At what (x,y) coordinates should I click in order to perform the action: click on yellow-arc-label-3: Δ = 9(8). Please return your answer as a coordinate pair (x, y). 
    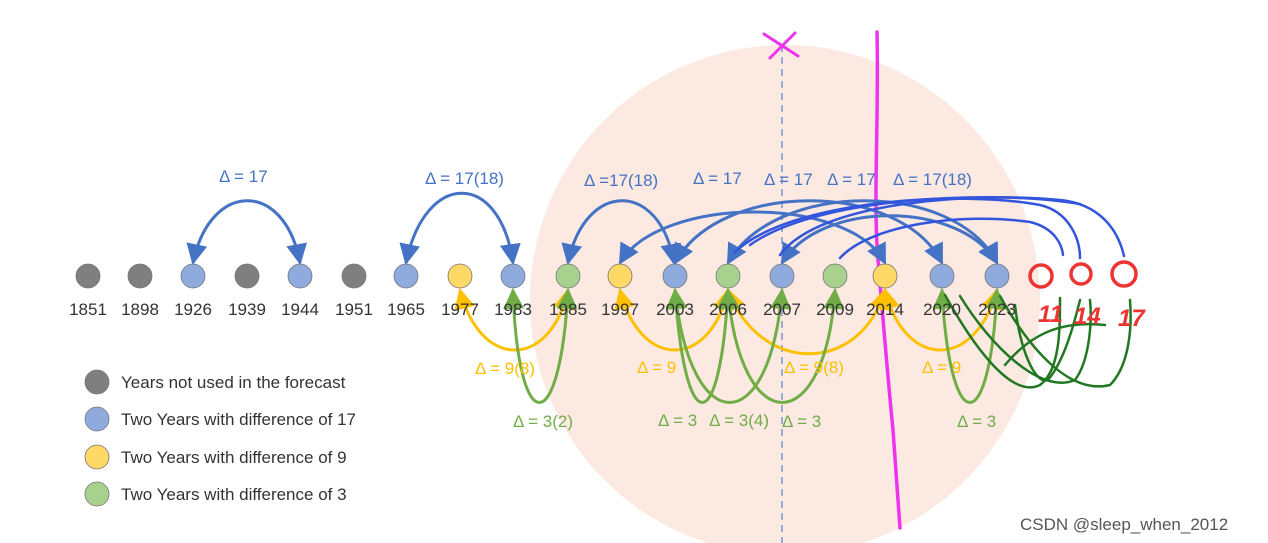
    Looking at the image, I should click on (814, 367).